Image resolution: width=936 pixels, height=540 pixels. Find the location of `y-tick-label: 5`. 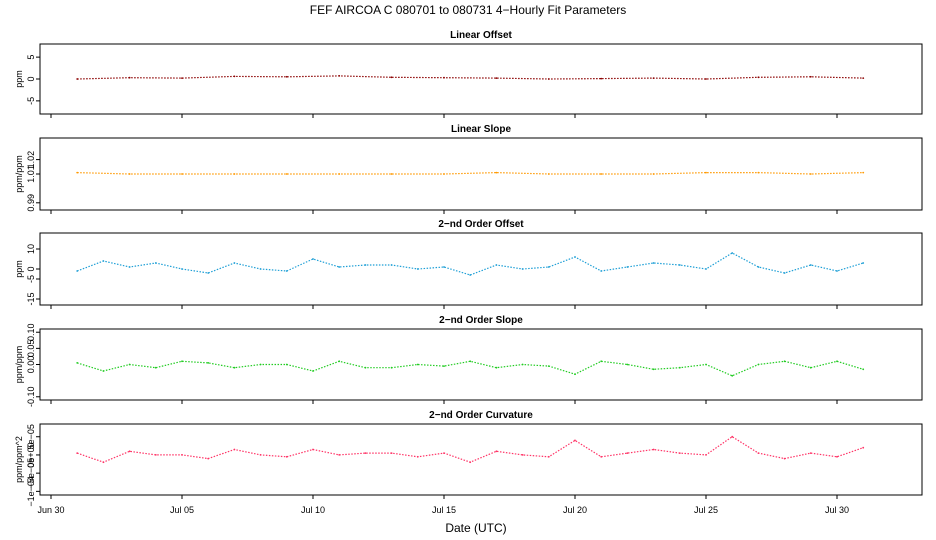

y-tick-label: 5 is located at coordinates (31, 57).